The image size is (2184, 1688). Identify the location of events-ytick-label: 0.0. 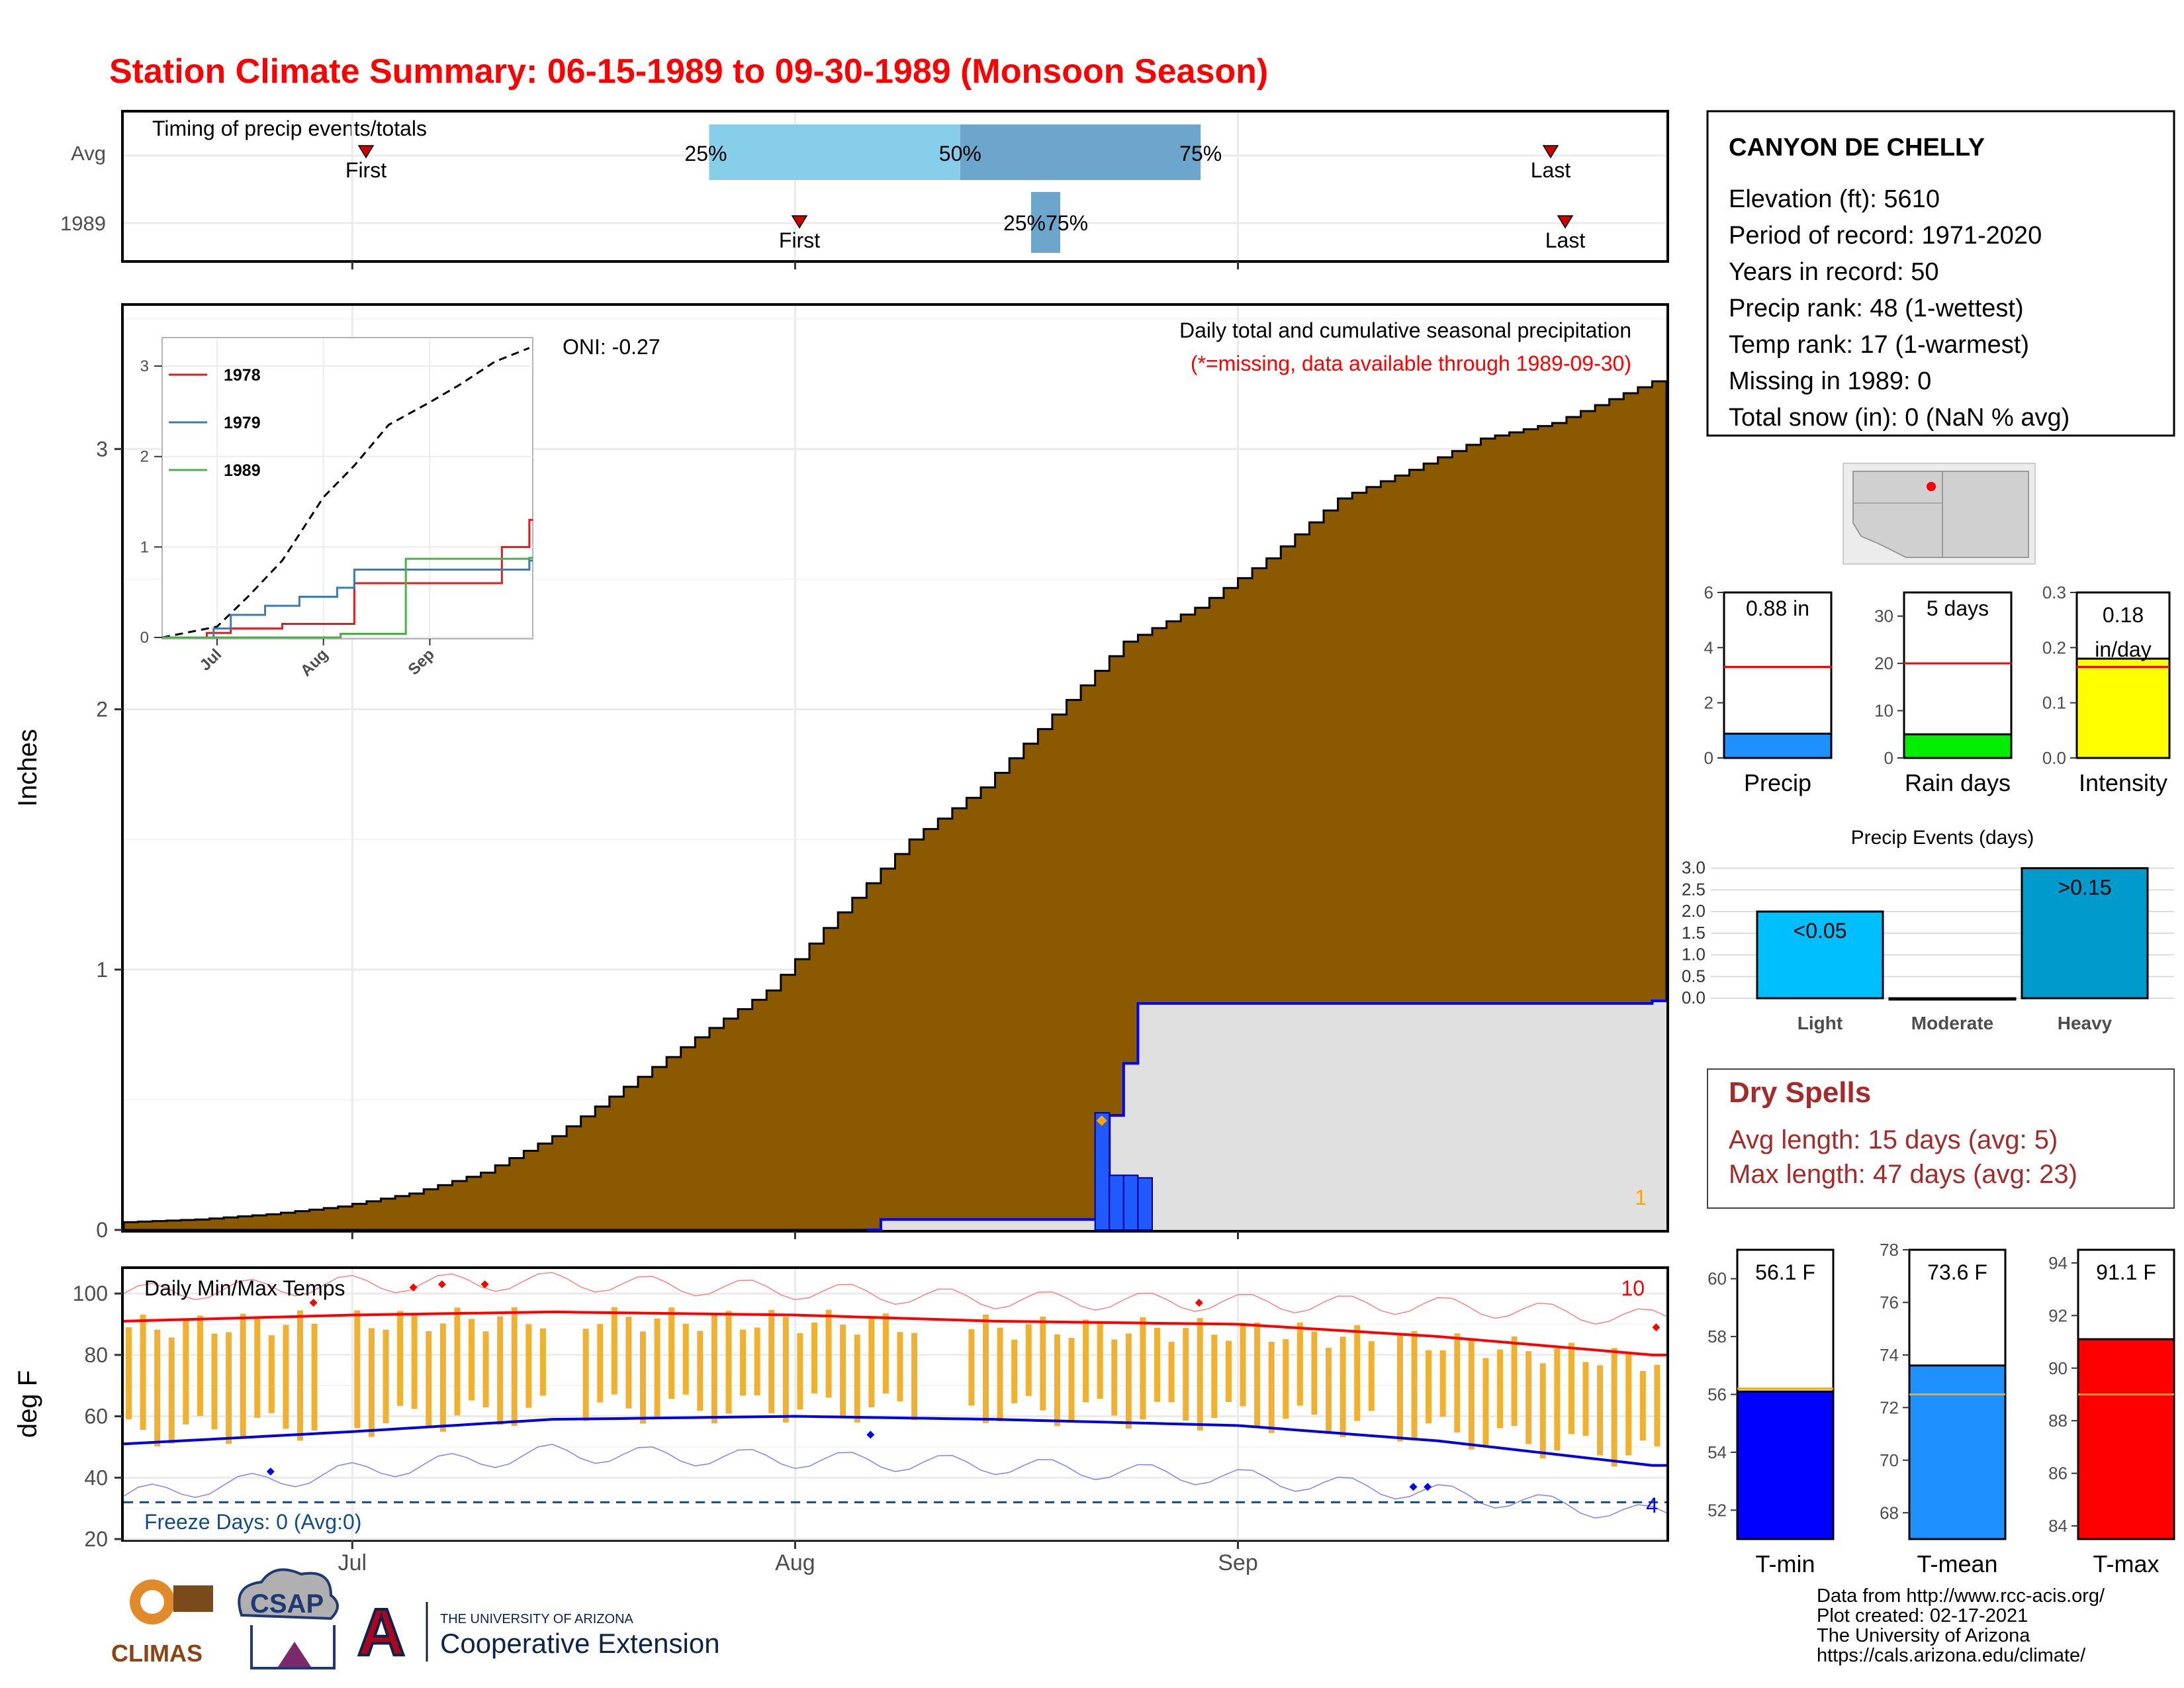
(1694, 998).